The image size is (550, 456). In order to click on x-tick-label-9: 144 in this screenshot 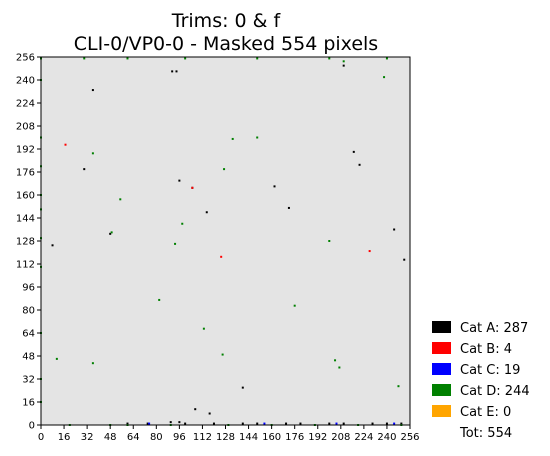, I will do `click(248, 437)`.